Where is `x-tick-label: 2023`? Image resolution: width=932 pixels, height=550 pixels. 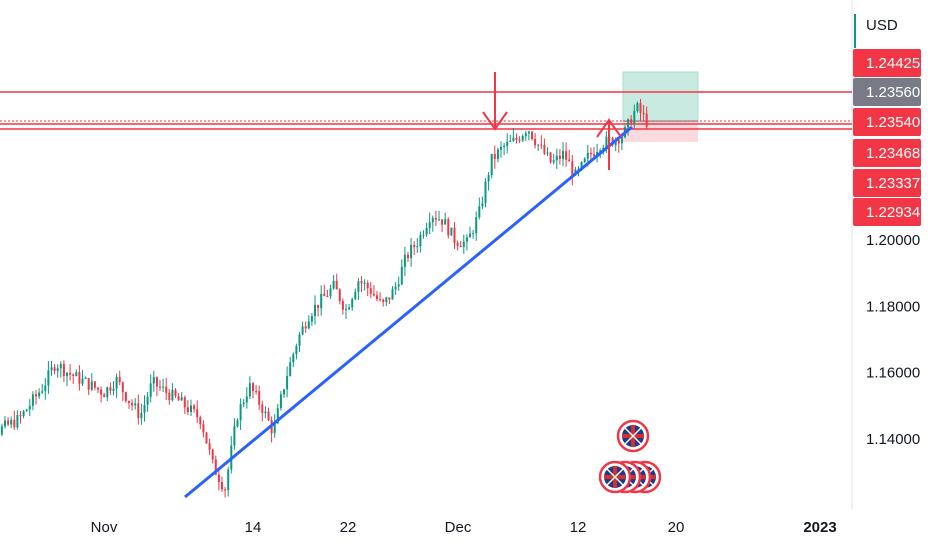
x-tick-label: 2023 is located at coordinates (819, 527).